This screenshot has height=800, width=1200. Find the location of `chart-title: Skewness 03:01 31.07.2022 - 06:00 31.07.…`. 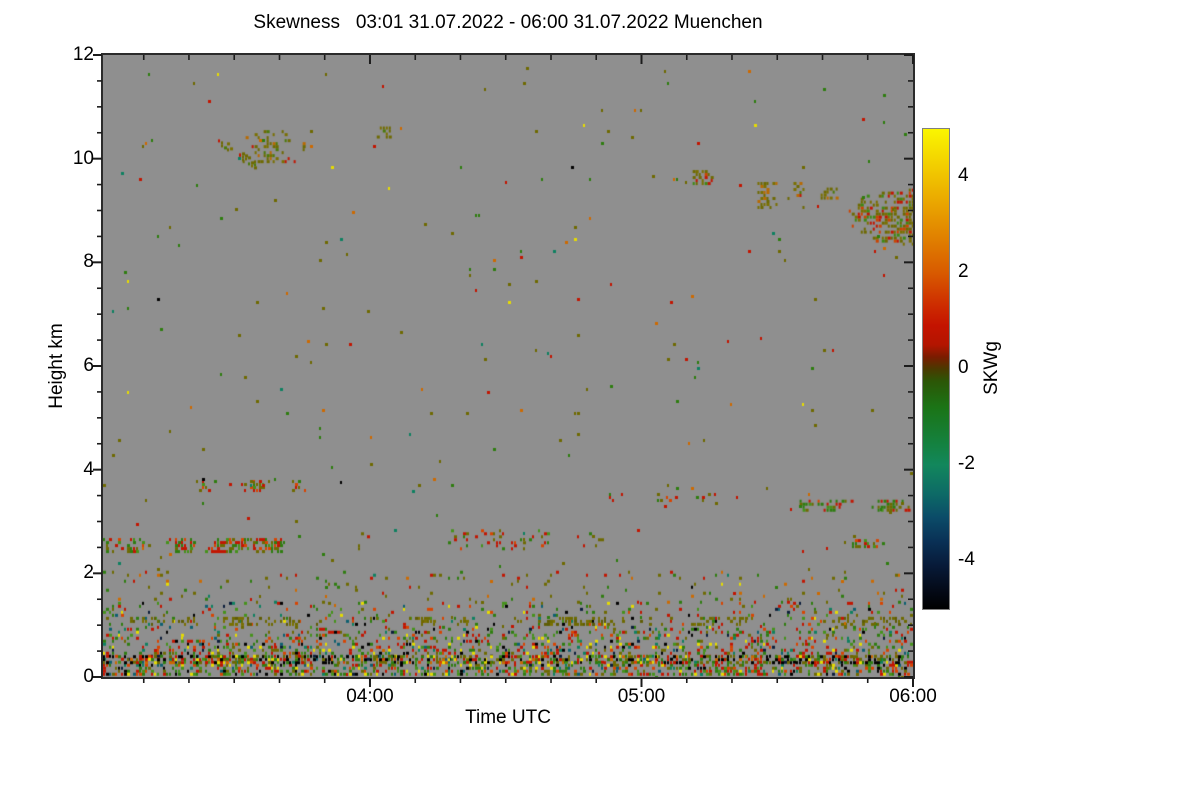

chart-title: Skewness 03:01 31.07.2022 - 06:00 31.07.… is located at coordinates (508, 22).